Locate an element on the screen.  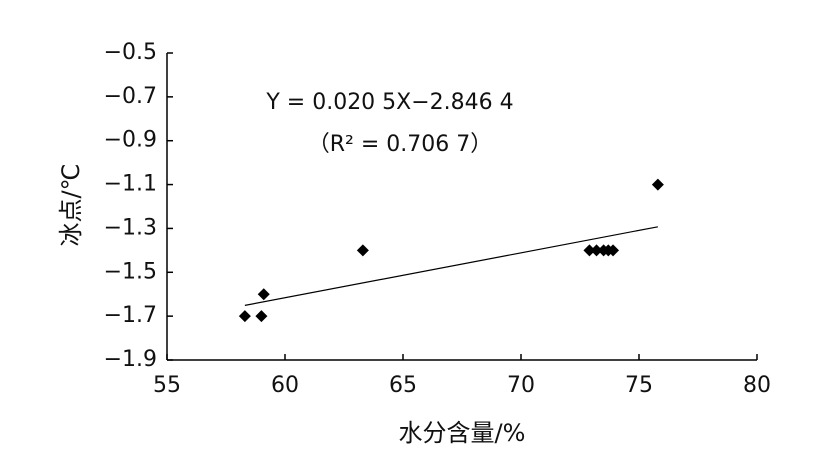
x-tick-label: 75 is located at coordinates (639, 385).